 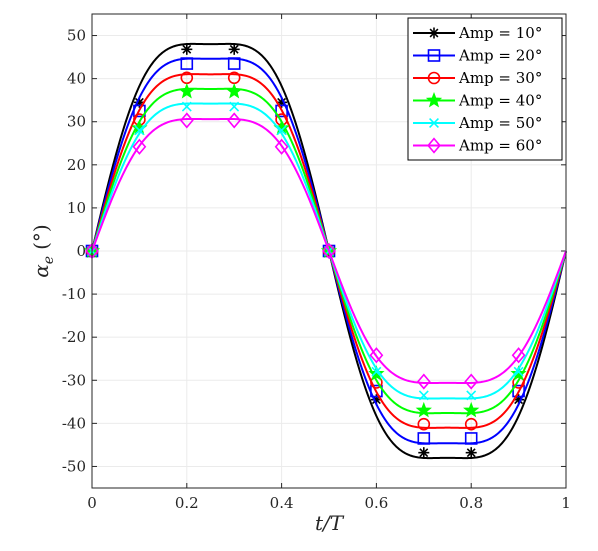 I want to click on x-tick-labels: 0 0.2 0.4 0.6 0.8 1, so click(x=329, y=503).